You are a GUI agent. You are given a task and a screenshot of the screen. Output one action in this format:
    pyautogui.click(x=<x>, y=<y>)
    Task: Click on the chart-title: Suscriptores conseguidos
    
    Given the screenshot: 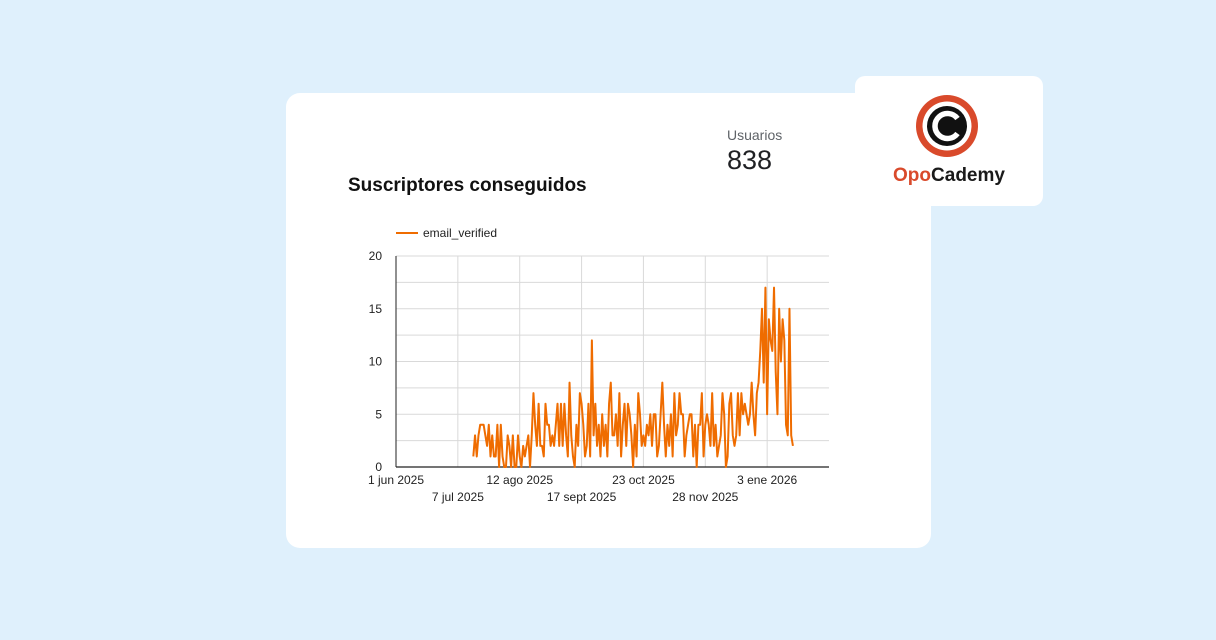 What is the action you would take?
    pyautogui.click(x=467, y=185)
    